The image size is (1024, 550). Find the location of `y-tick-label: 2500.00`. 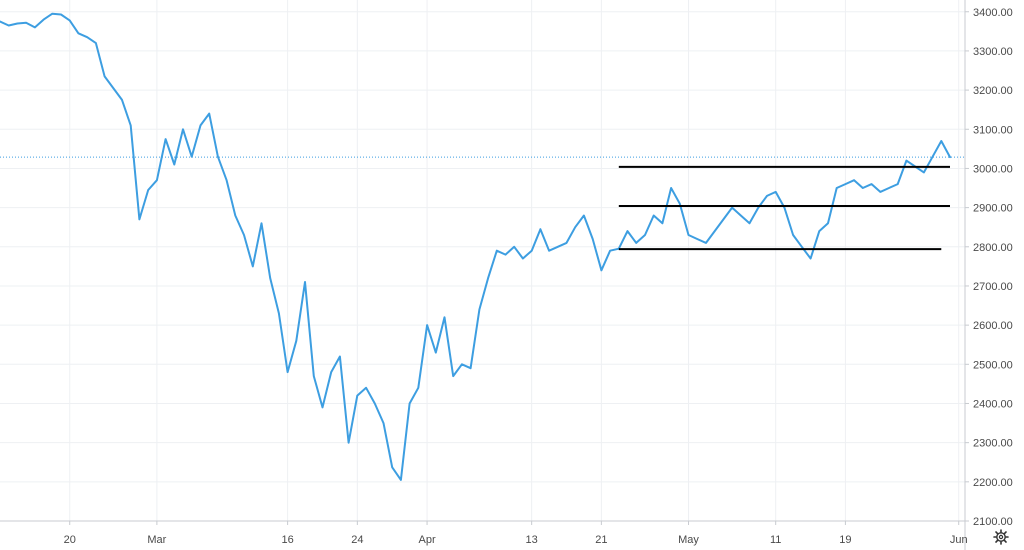

y-tick-label: 2500.00 is located at coordinates (993, 365).